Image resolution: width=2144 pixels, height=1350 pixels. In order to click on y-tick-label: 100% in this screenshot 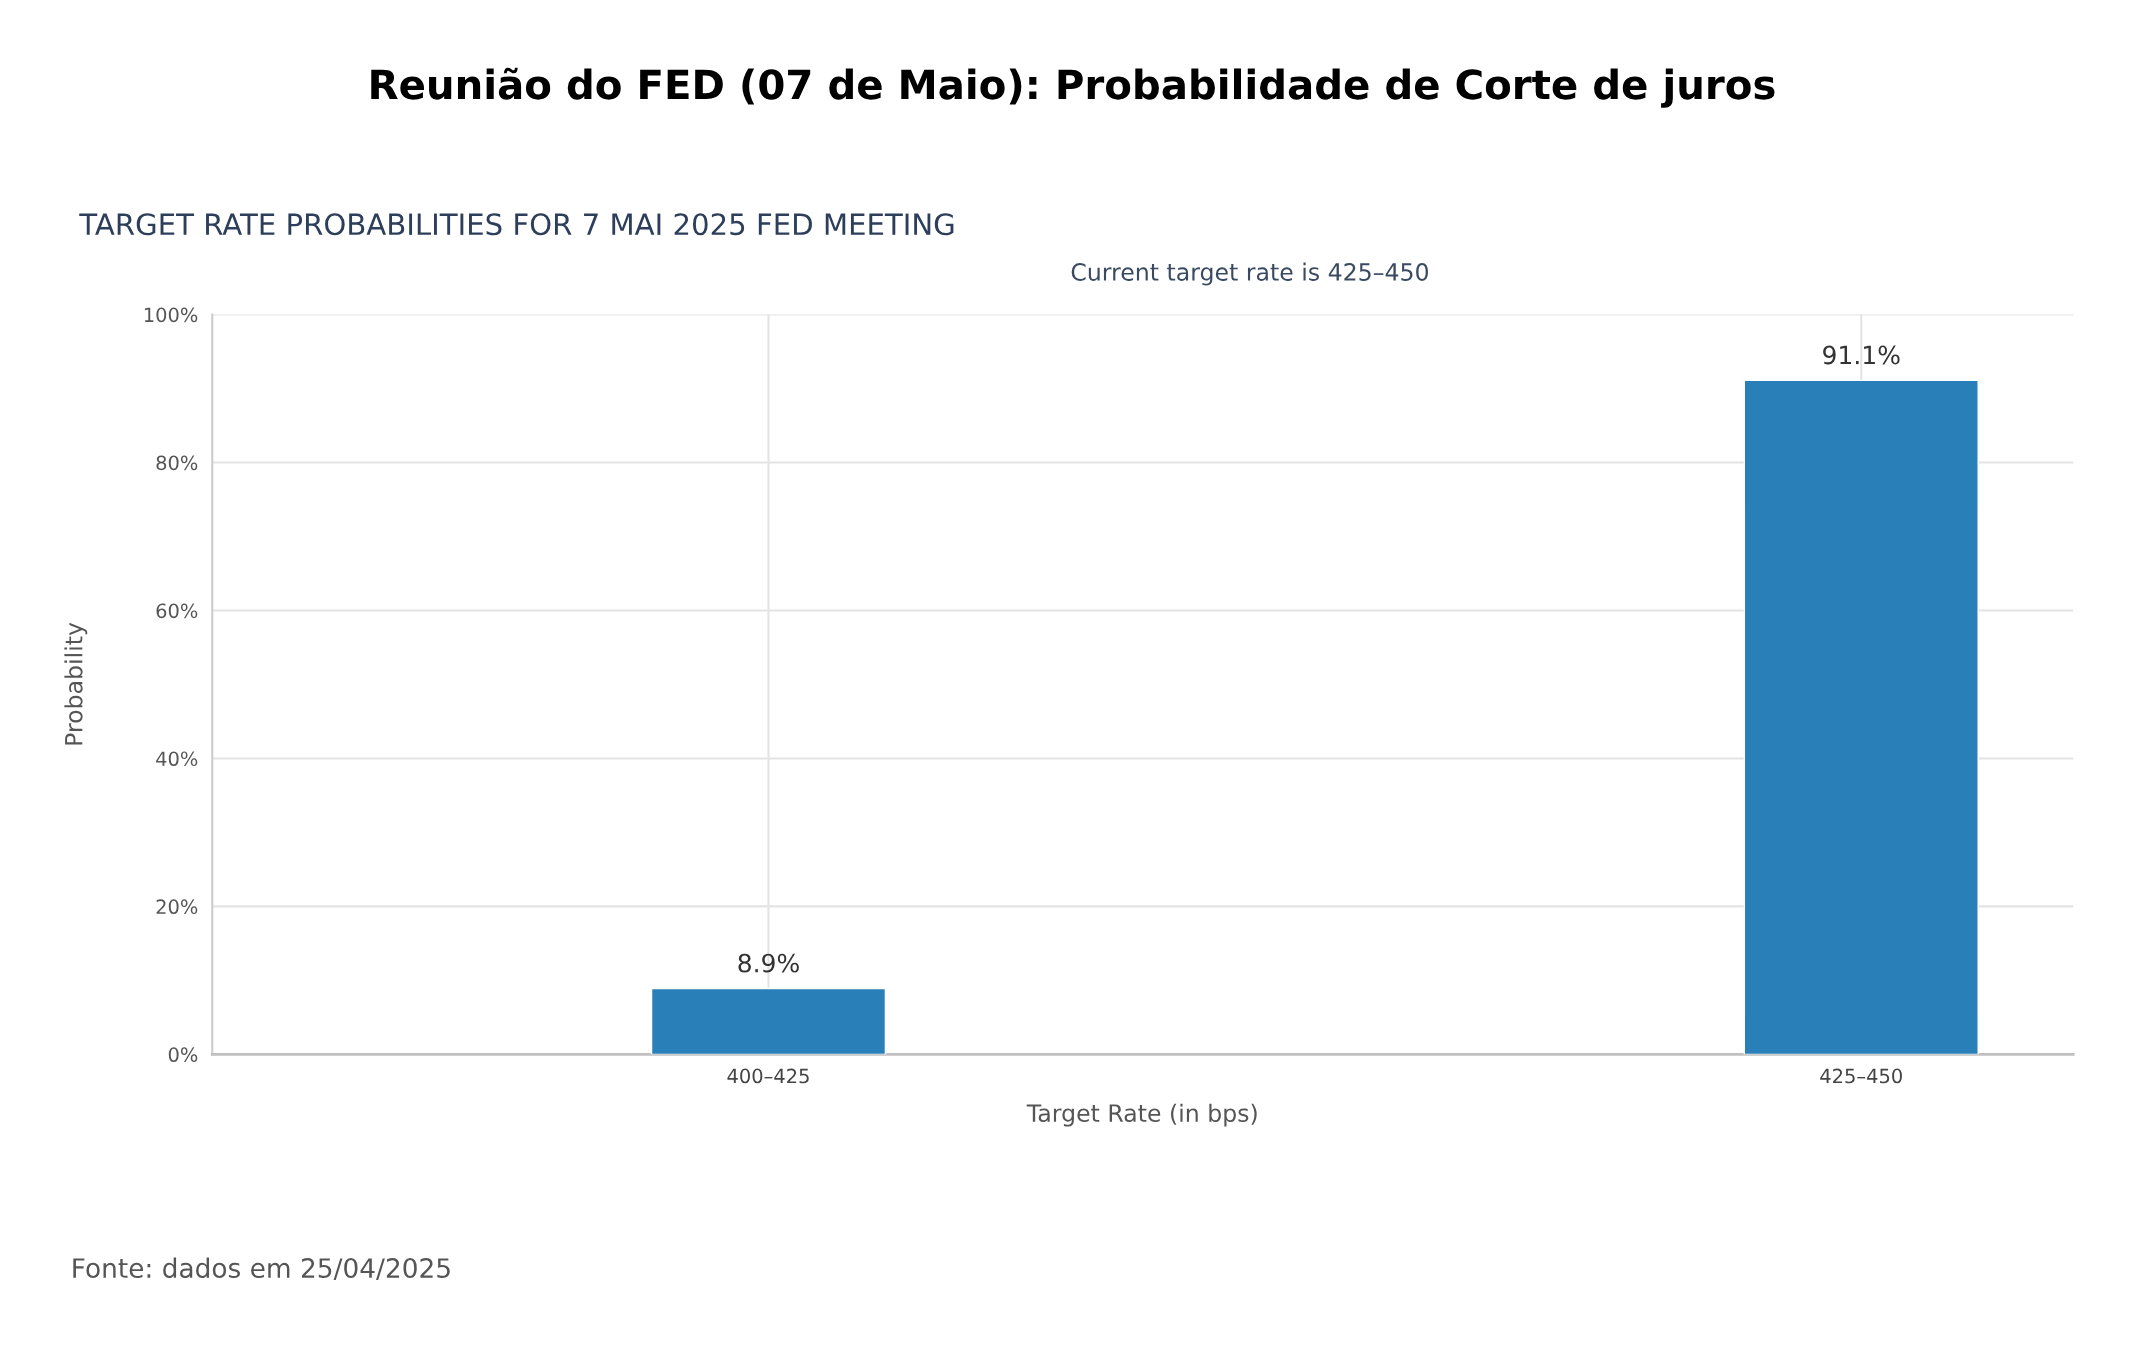, I will do `click(171, 315)`.